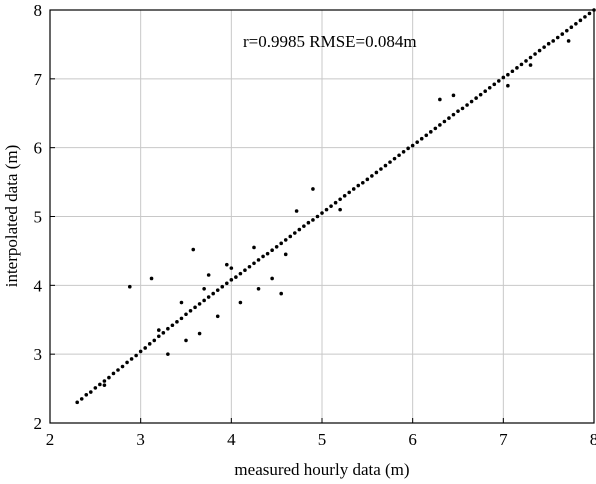 The image size is (596, 484). I want to click on y-axis-title: interpolated data (m), so click(11, 216).